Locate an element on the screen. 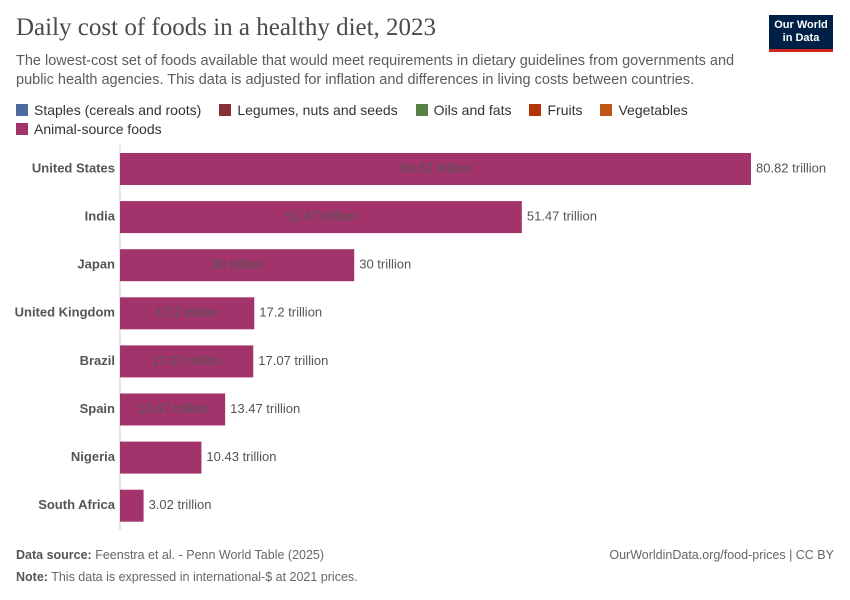 The width and height of the screenshot is (850, 600). category-label: United Kingdom is located at coordinates (65, 312).